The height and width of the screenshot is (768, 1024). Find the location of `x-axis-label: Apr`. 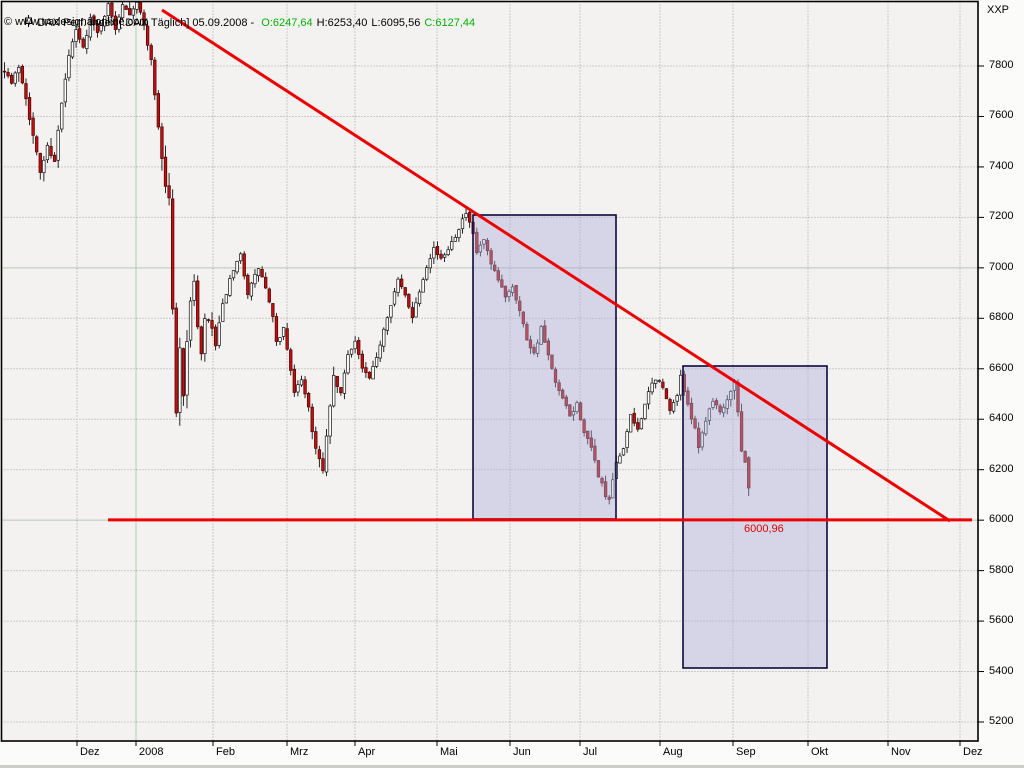

x-axis-label: Apr is located at coordinates (367, 752).